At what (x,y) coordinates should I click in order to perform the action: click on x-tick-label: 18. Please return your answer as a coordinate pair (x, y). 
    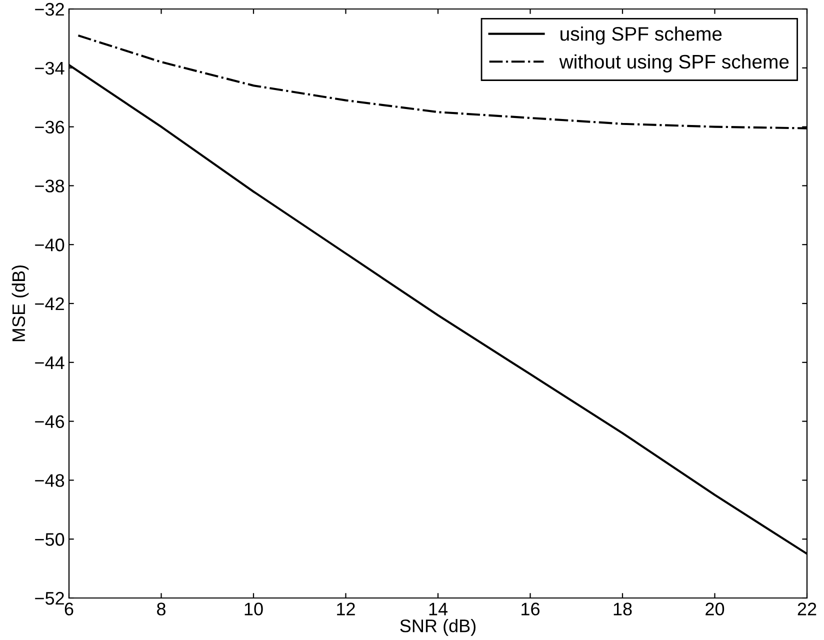
    Looking at the image, I should click on (623, 609).